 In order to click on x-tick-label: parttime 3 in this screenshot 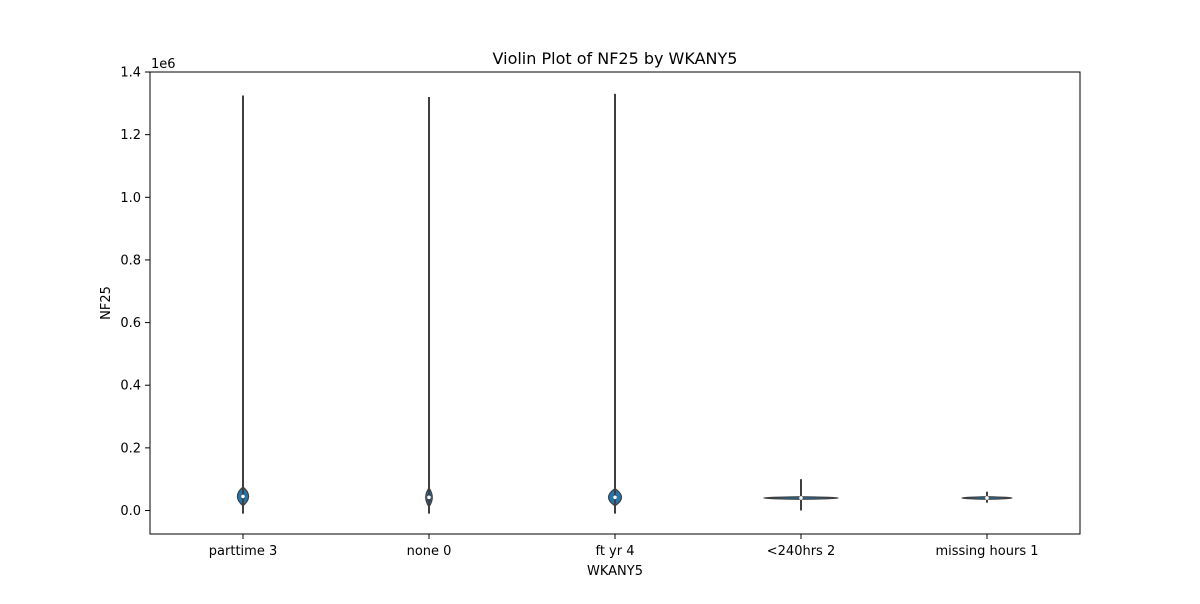, I will do `click(243, 551)`.